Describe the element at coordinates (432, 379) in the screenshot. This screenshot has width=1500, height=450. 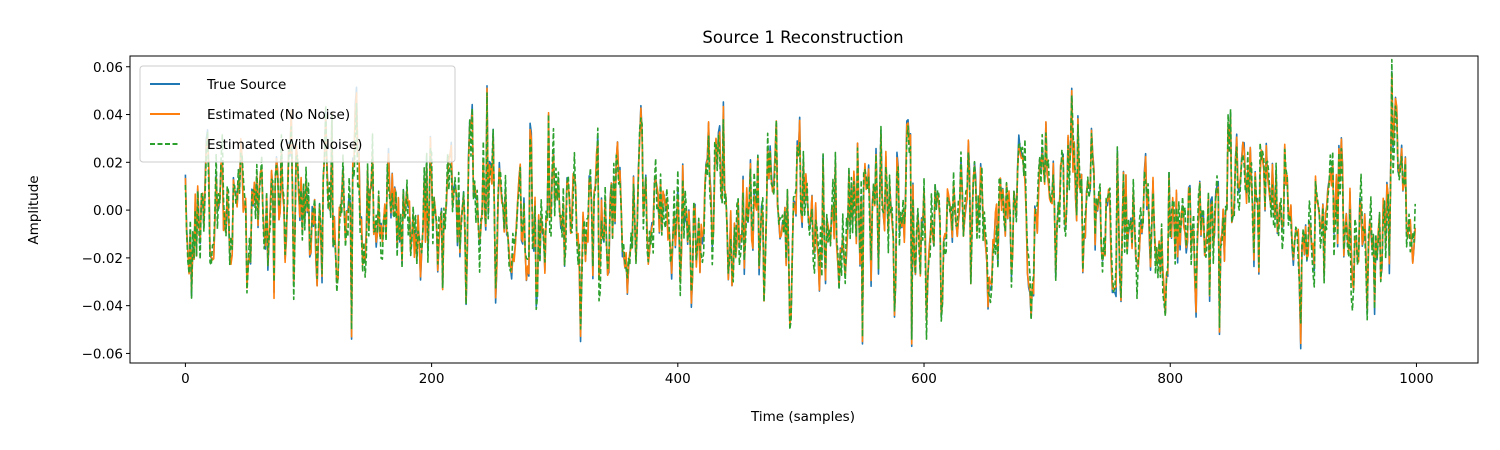
I see `x-tick-label: 200` at that location.